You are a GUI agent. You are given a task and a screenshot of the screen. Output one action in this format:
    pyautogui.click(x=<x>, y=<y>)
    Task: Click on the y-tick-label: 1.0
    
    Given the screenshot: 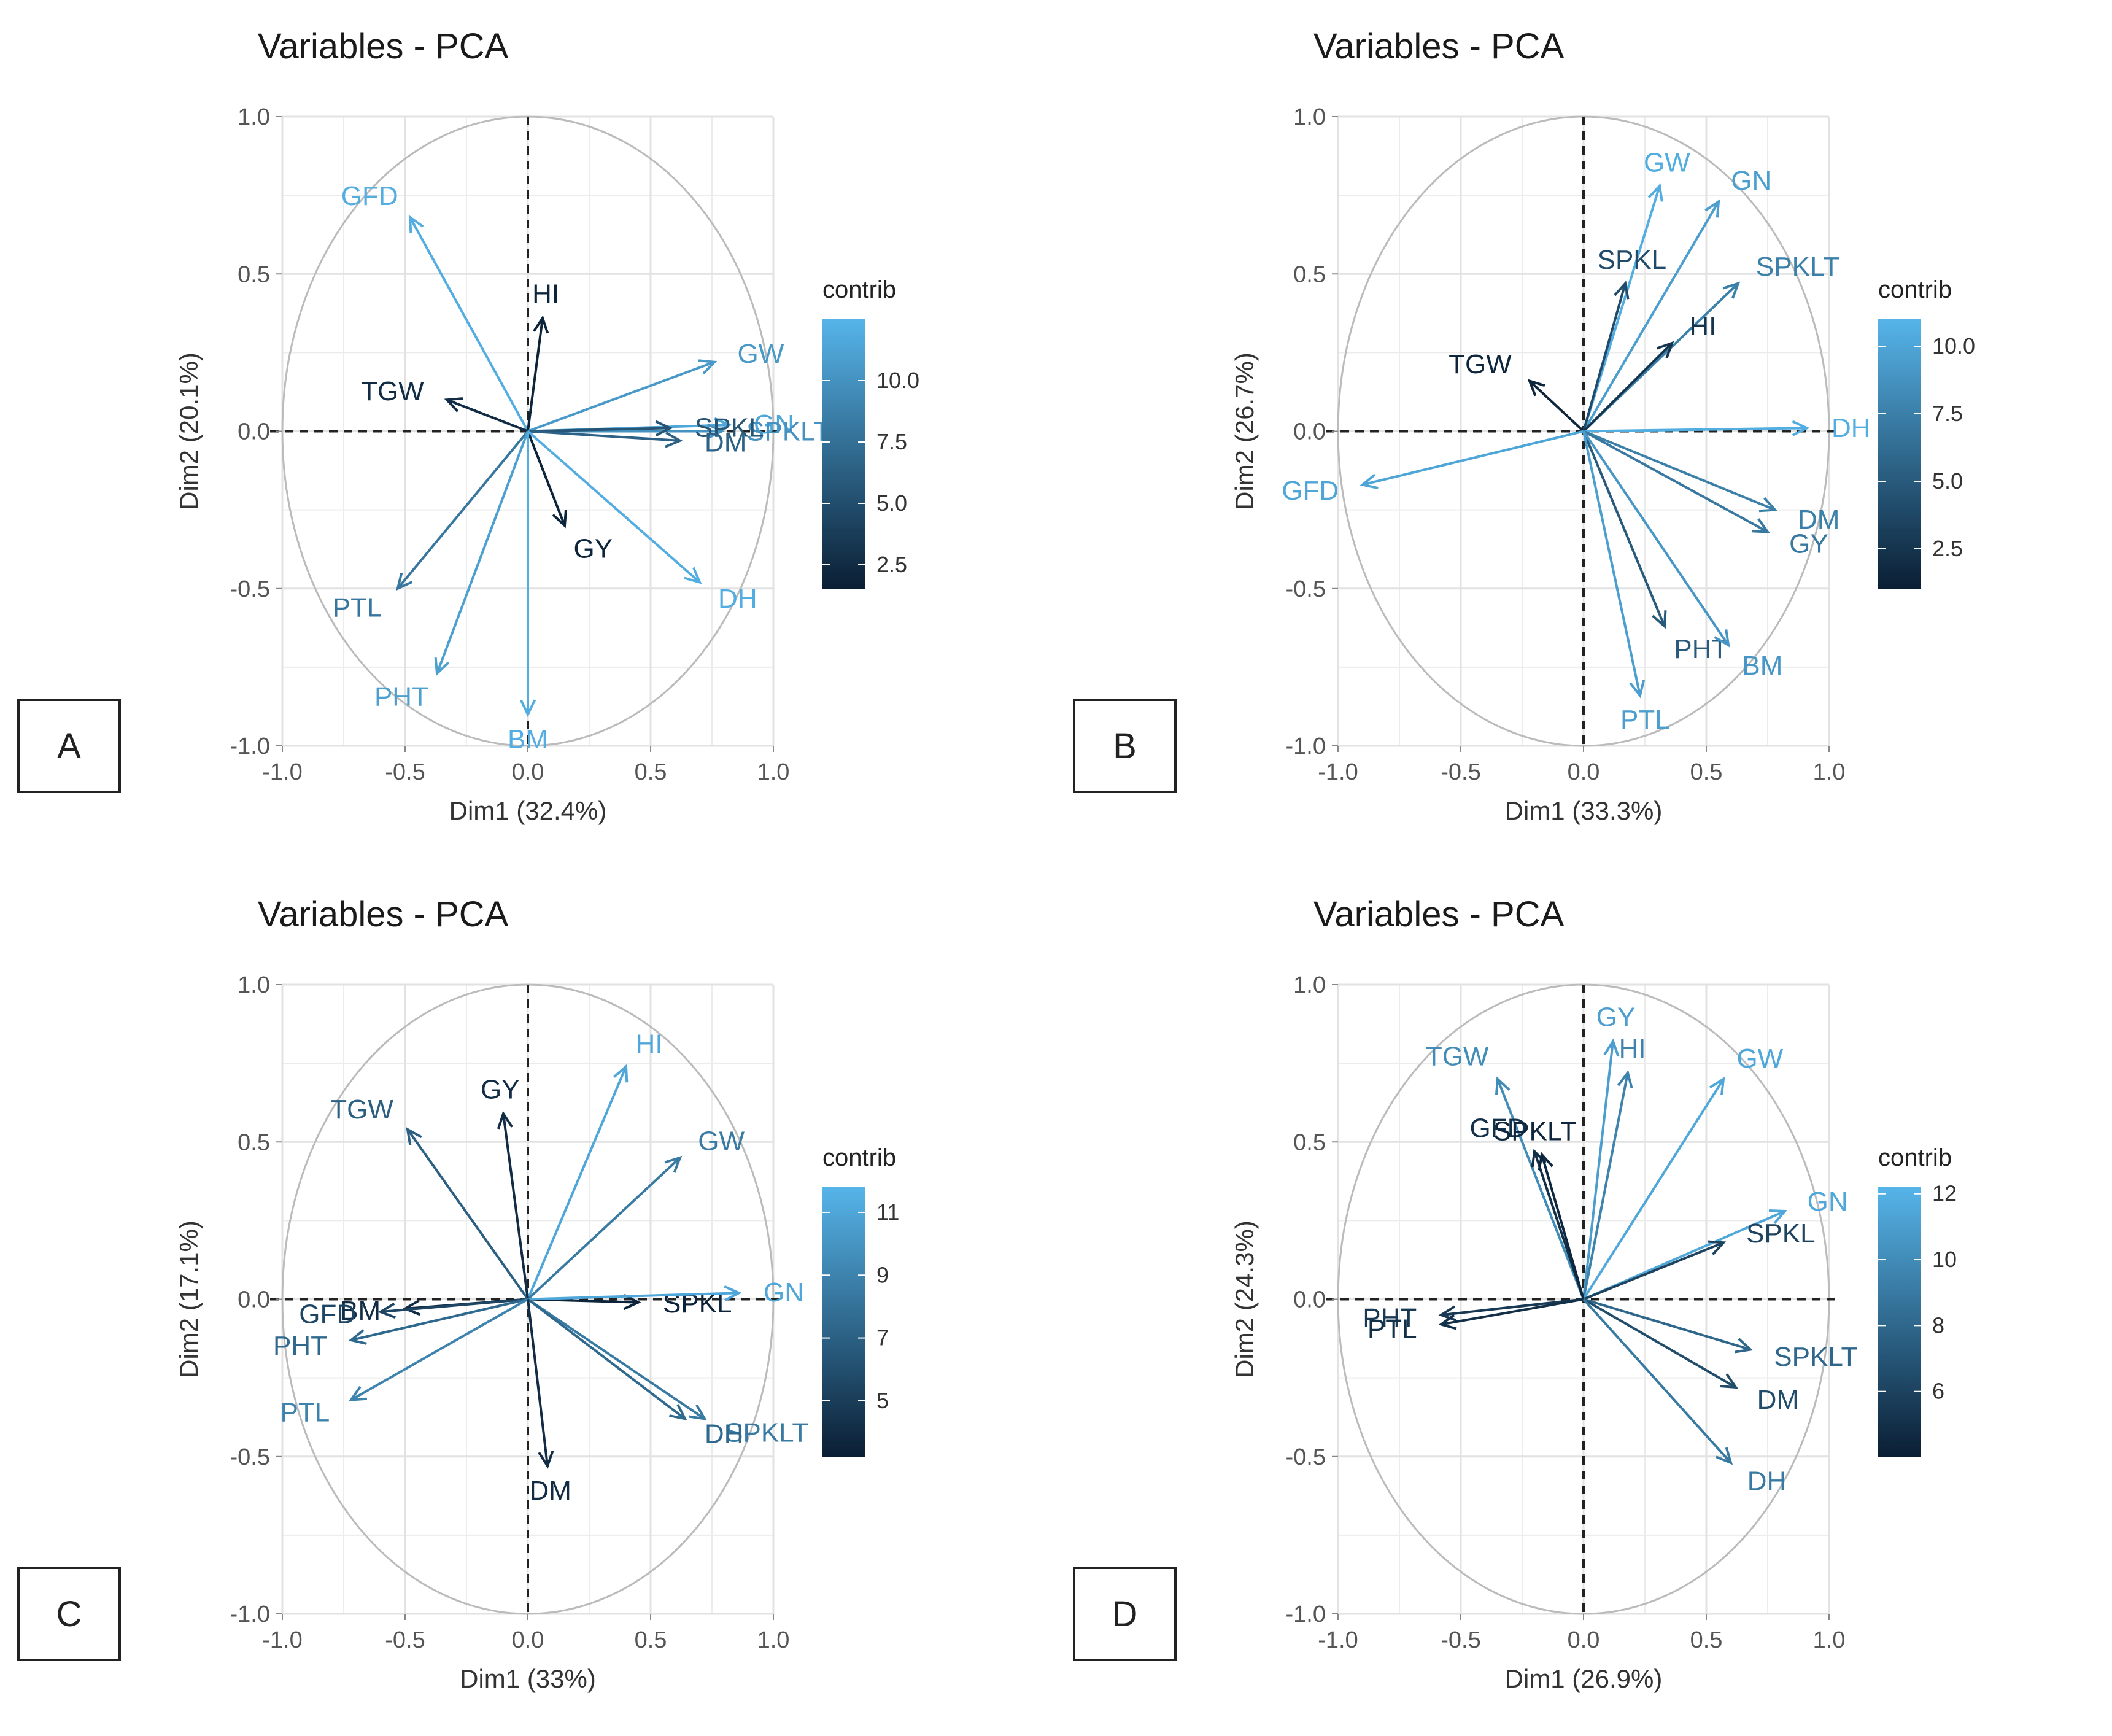 What is the action you would take?
    pyautogui.click(x=254, y=117)
    